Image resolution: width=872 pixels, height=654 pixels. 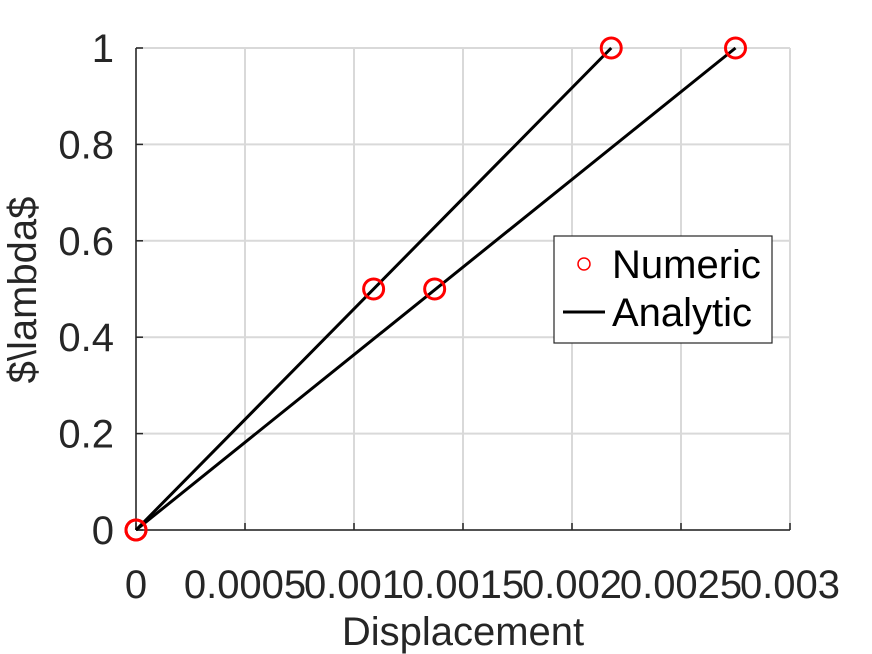 I want to click on x-tick-label: 0.0015, so click(x=463, y=585).